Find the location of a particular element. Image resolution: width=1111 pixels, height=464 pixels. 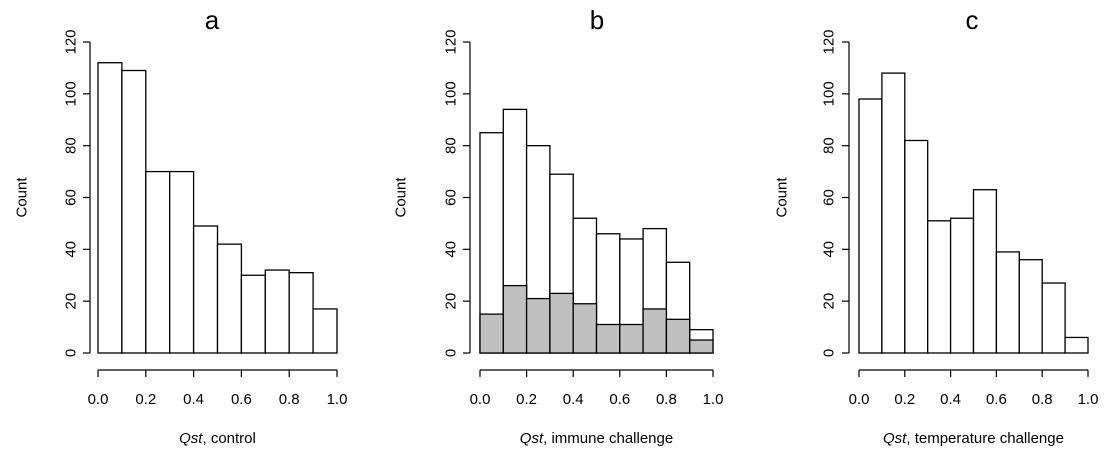

x-axis-label: Qst, control is located at coordinates (217, 438).